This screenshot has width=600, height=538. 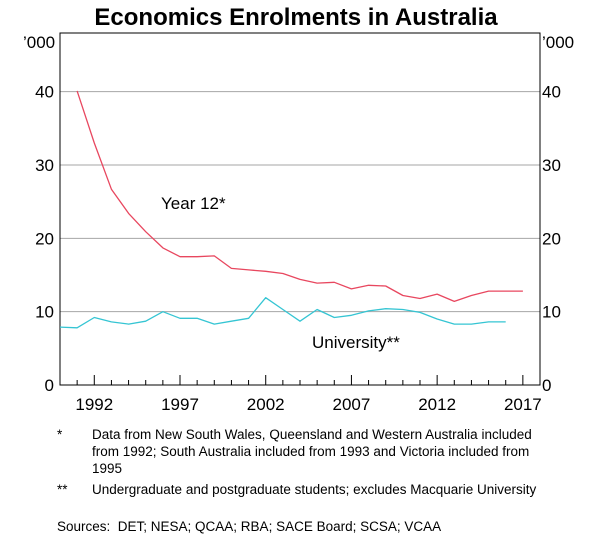 What do you see at coordinates (49, 385) in the screenshot?
I see `y-tick-label-left: 0` at bounding box center [49, 385].